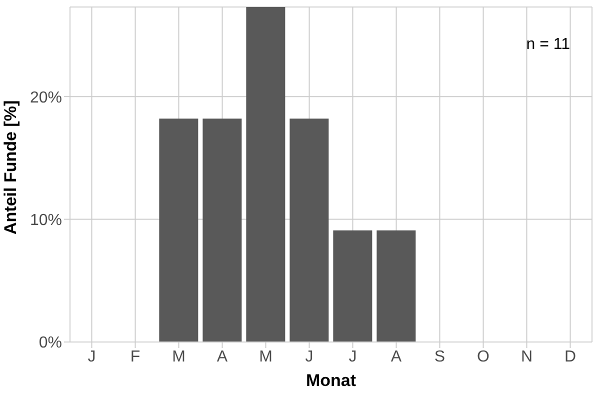 The image size is (600, 400). What do you see at coordinates (135, 357) in the screenshot?
I see `x-tick-label: F` at bounding box center [135, 357].